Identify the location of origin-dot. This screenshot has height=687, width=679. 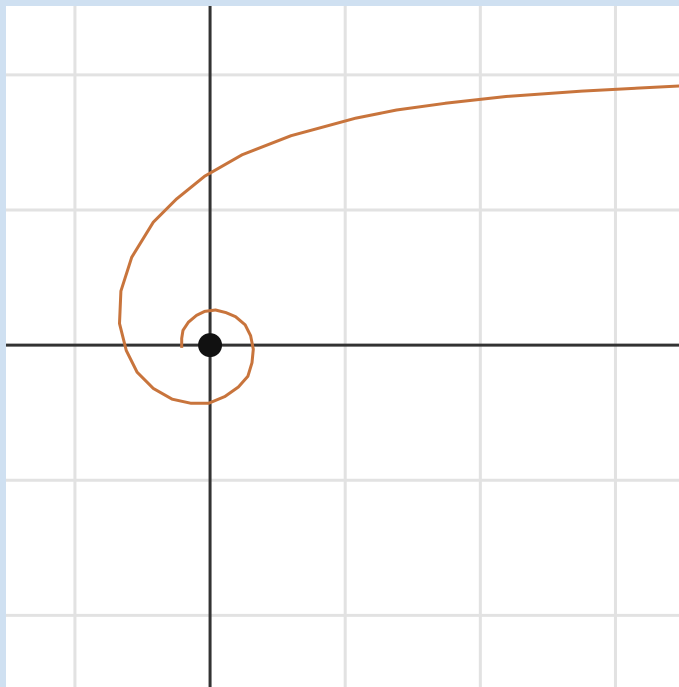
(210, 345).